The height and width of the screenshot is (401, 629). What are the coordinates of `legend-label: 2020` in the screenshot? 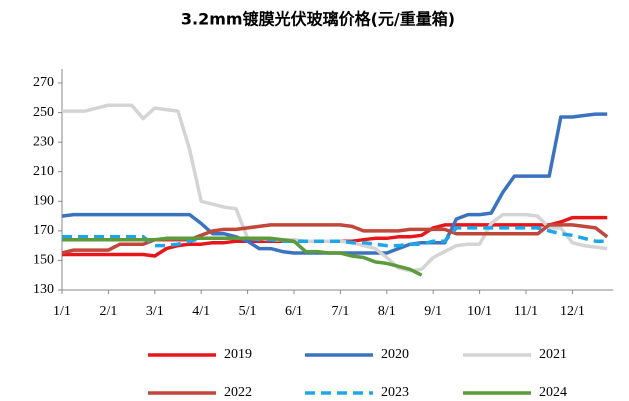 It's located at (395, 354).